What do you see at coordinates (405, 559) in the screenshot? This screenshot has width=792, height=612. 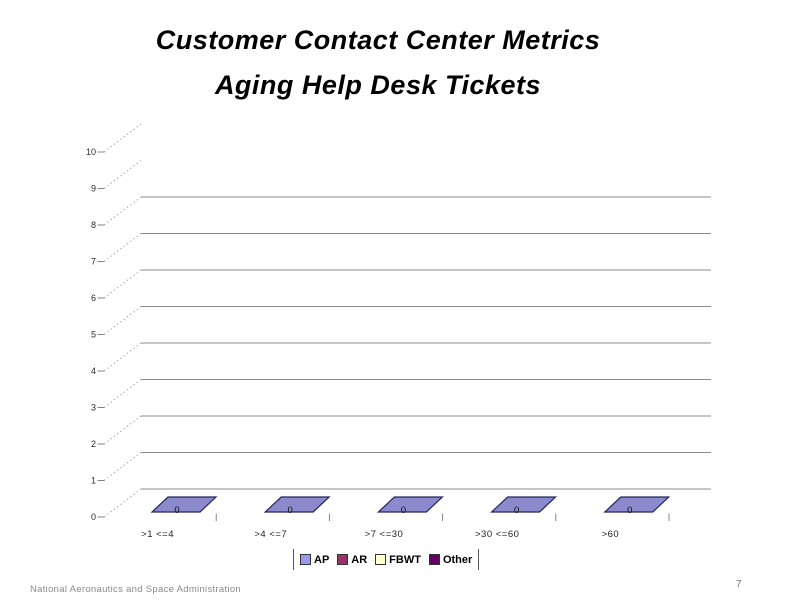 I see `legend-label: FBWT` at bounding box center [405, 559].